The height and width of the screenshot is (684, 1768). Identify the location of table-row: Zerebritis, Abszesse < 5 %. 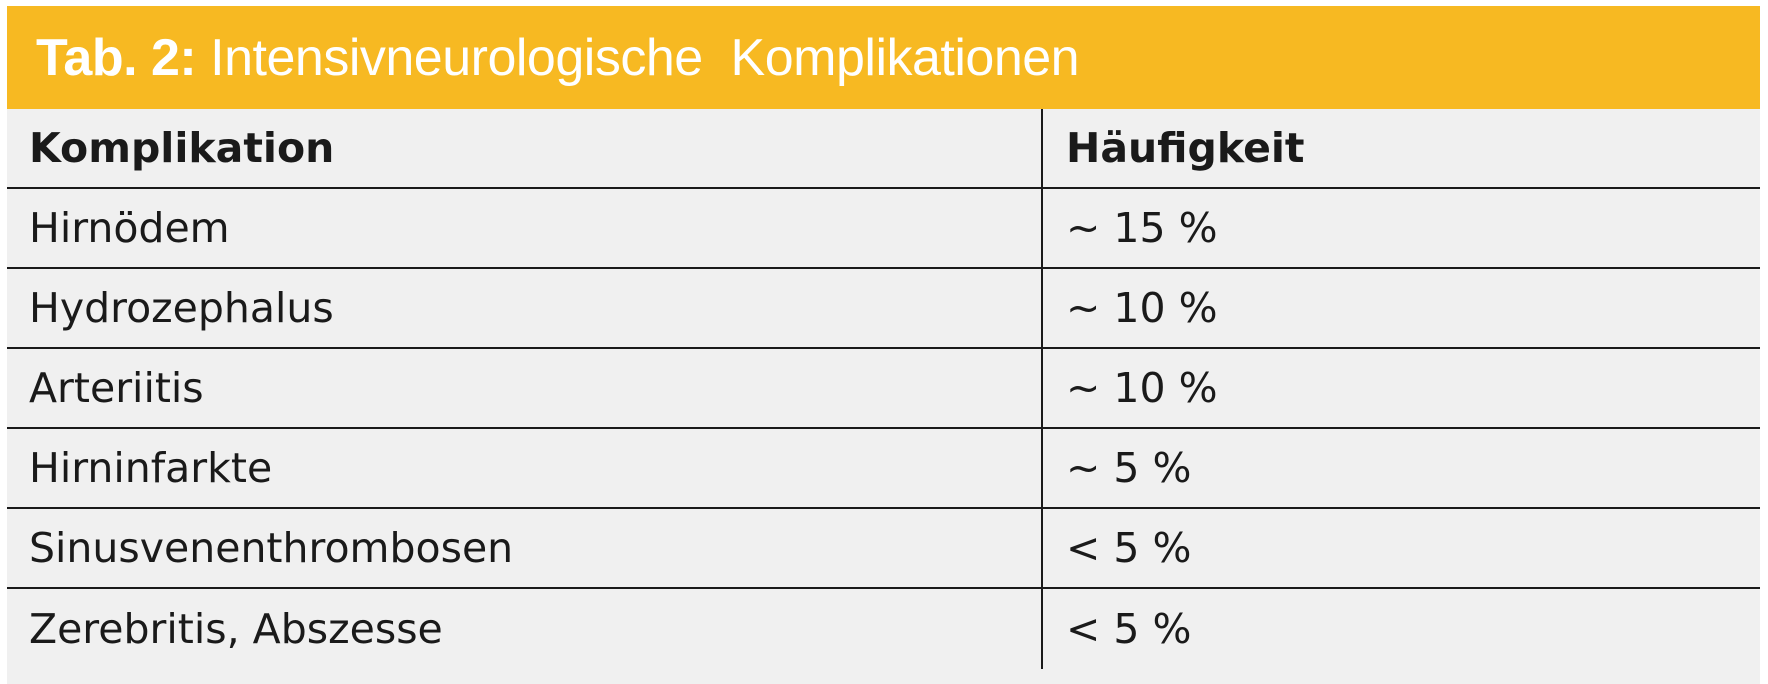
(883, 629).